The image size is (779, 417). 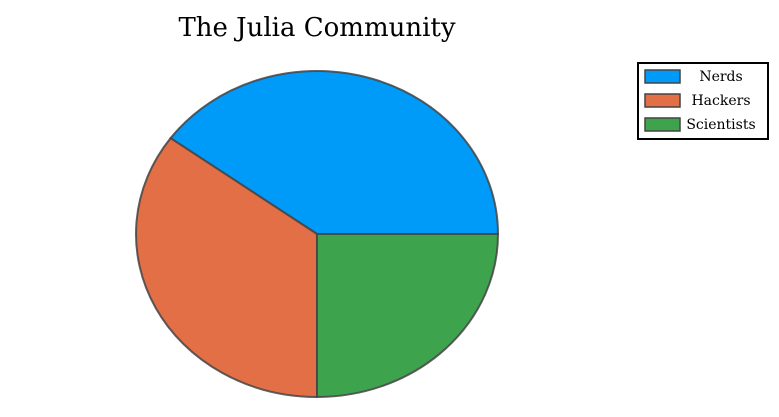 What do you see at coordinates (662, 100) in the screenshot?
I see `legend-swatch-hackers` at bounding box center [662, 100].